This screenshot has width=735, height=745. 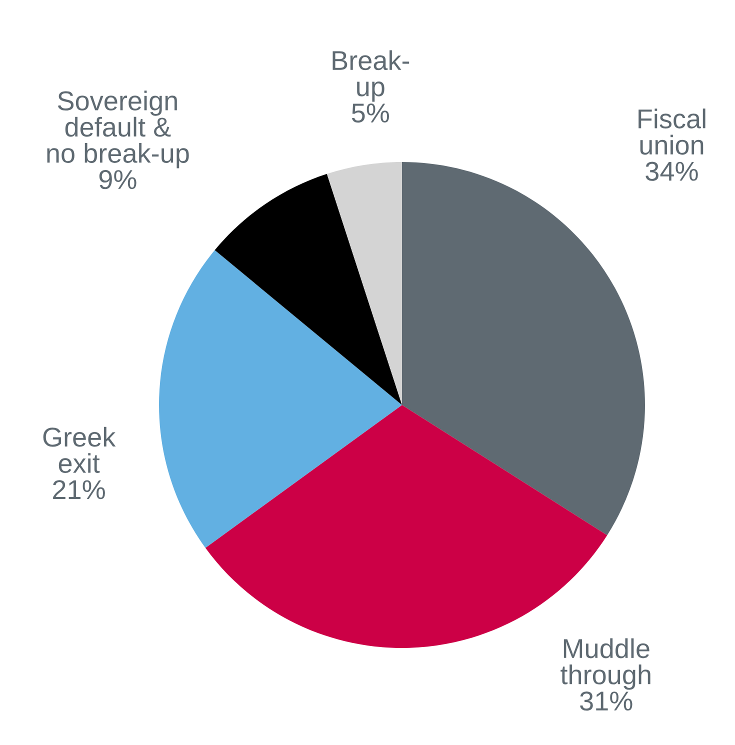 I want to click on slice-label: Greek exit, so click(x=79, y=450).